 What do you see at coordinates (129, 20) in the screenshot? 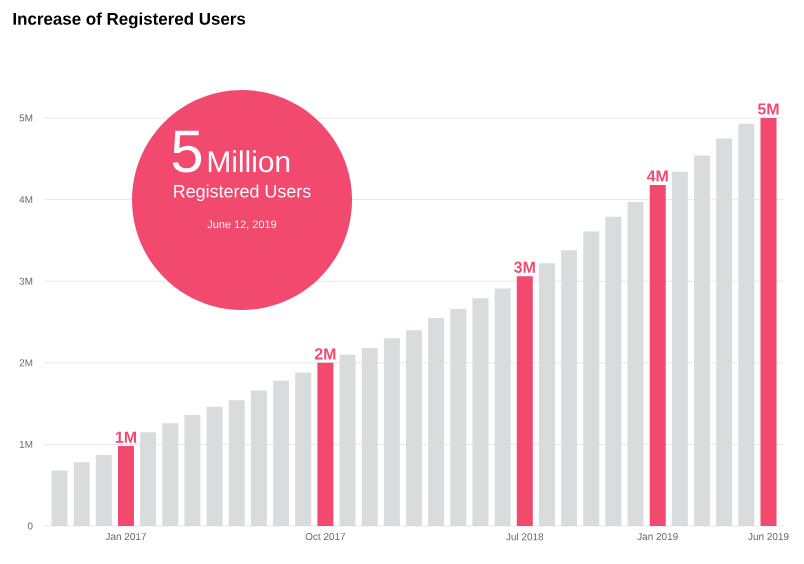
I see `chart-title: Increase of Registered Users` at bounding box center [129, 20].